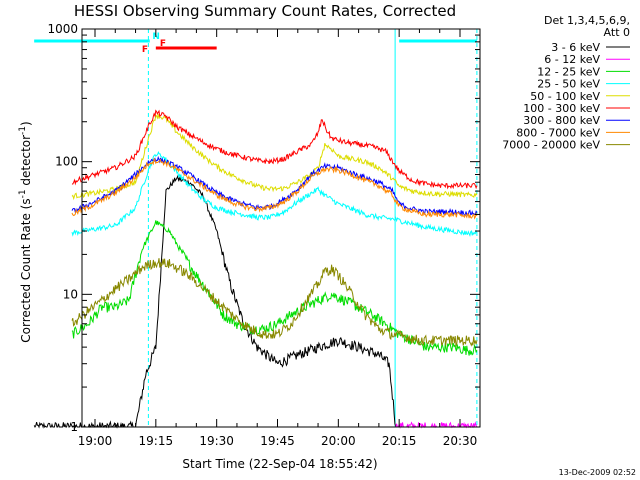  Describe the element at coordinates (561, 120) in the screenshot. I see `legend-entry: 300 - 800 keV` at that location.